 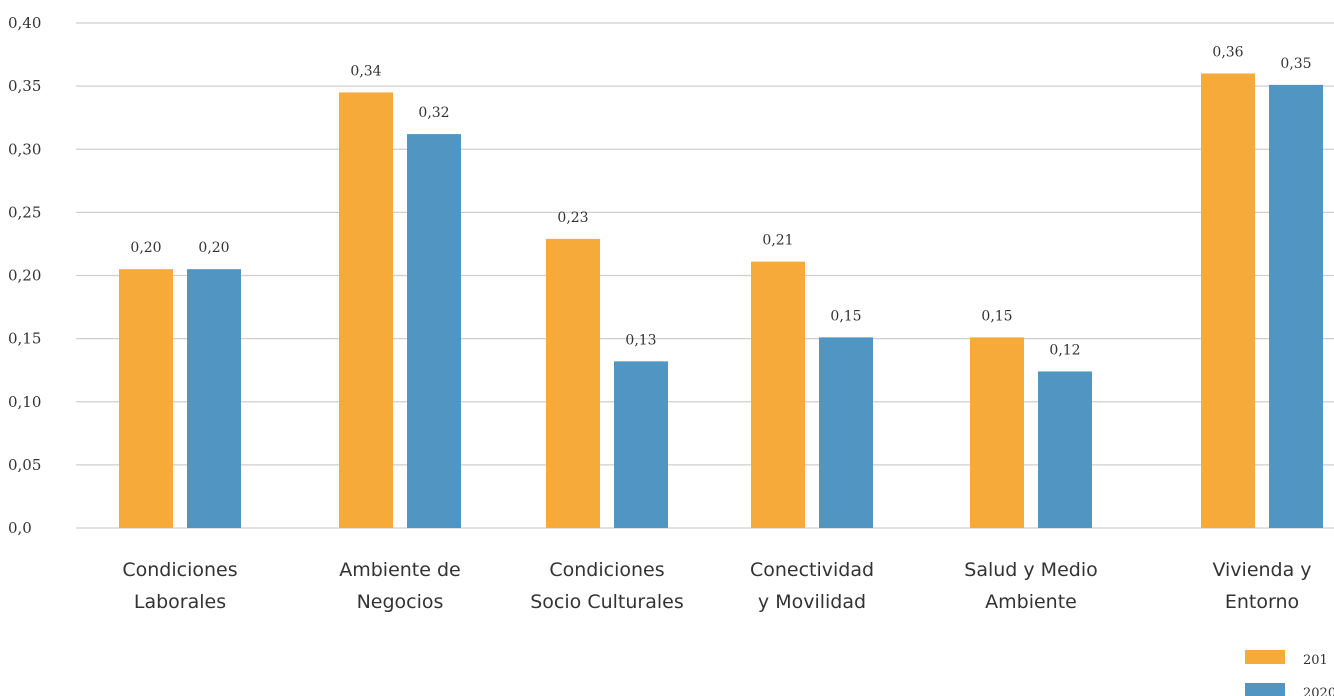 What do you see at coordinates (1289, 673) in the screenshot?
I see `legend: 201 2020` at bounding box center [1289, 673].